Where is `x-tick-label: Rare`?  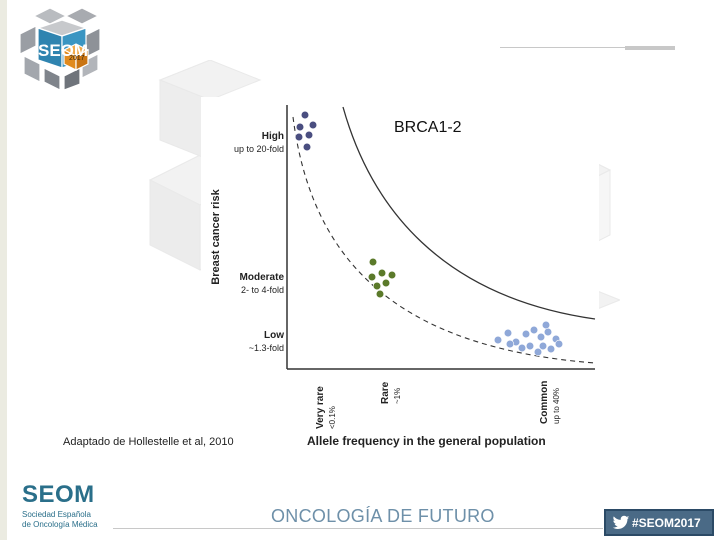
x-tick-label: Rare is located at coordinates (385, 392).